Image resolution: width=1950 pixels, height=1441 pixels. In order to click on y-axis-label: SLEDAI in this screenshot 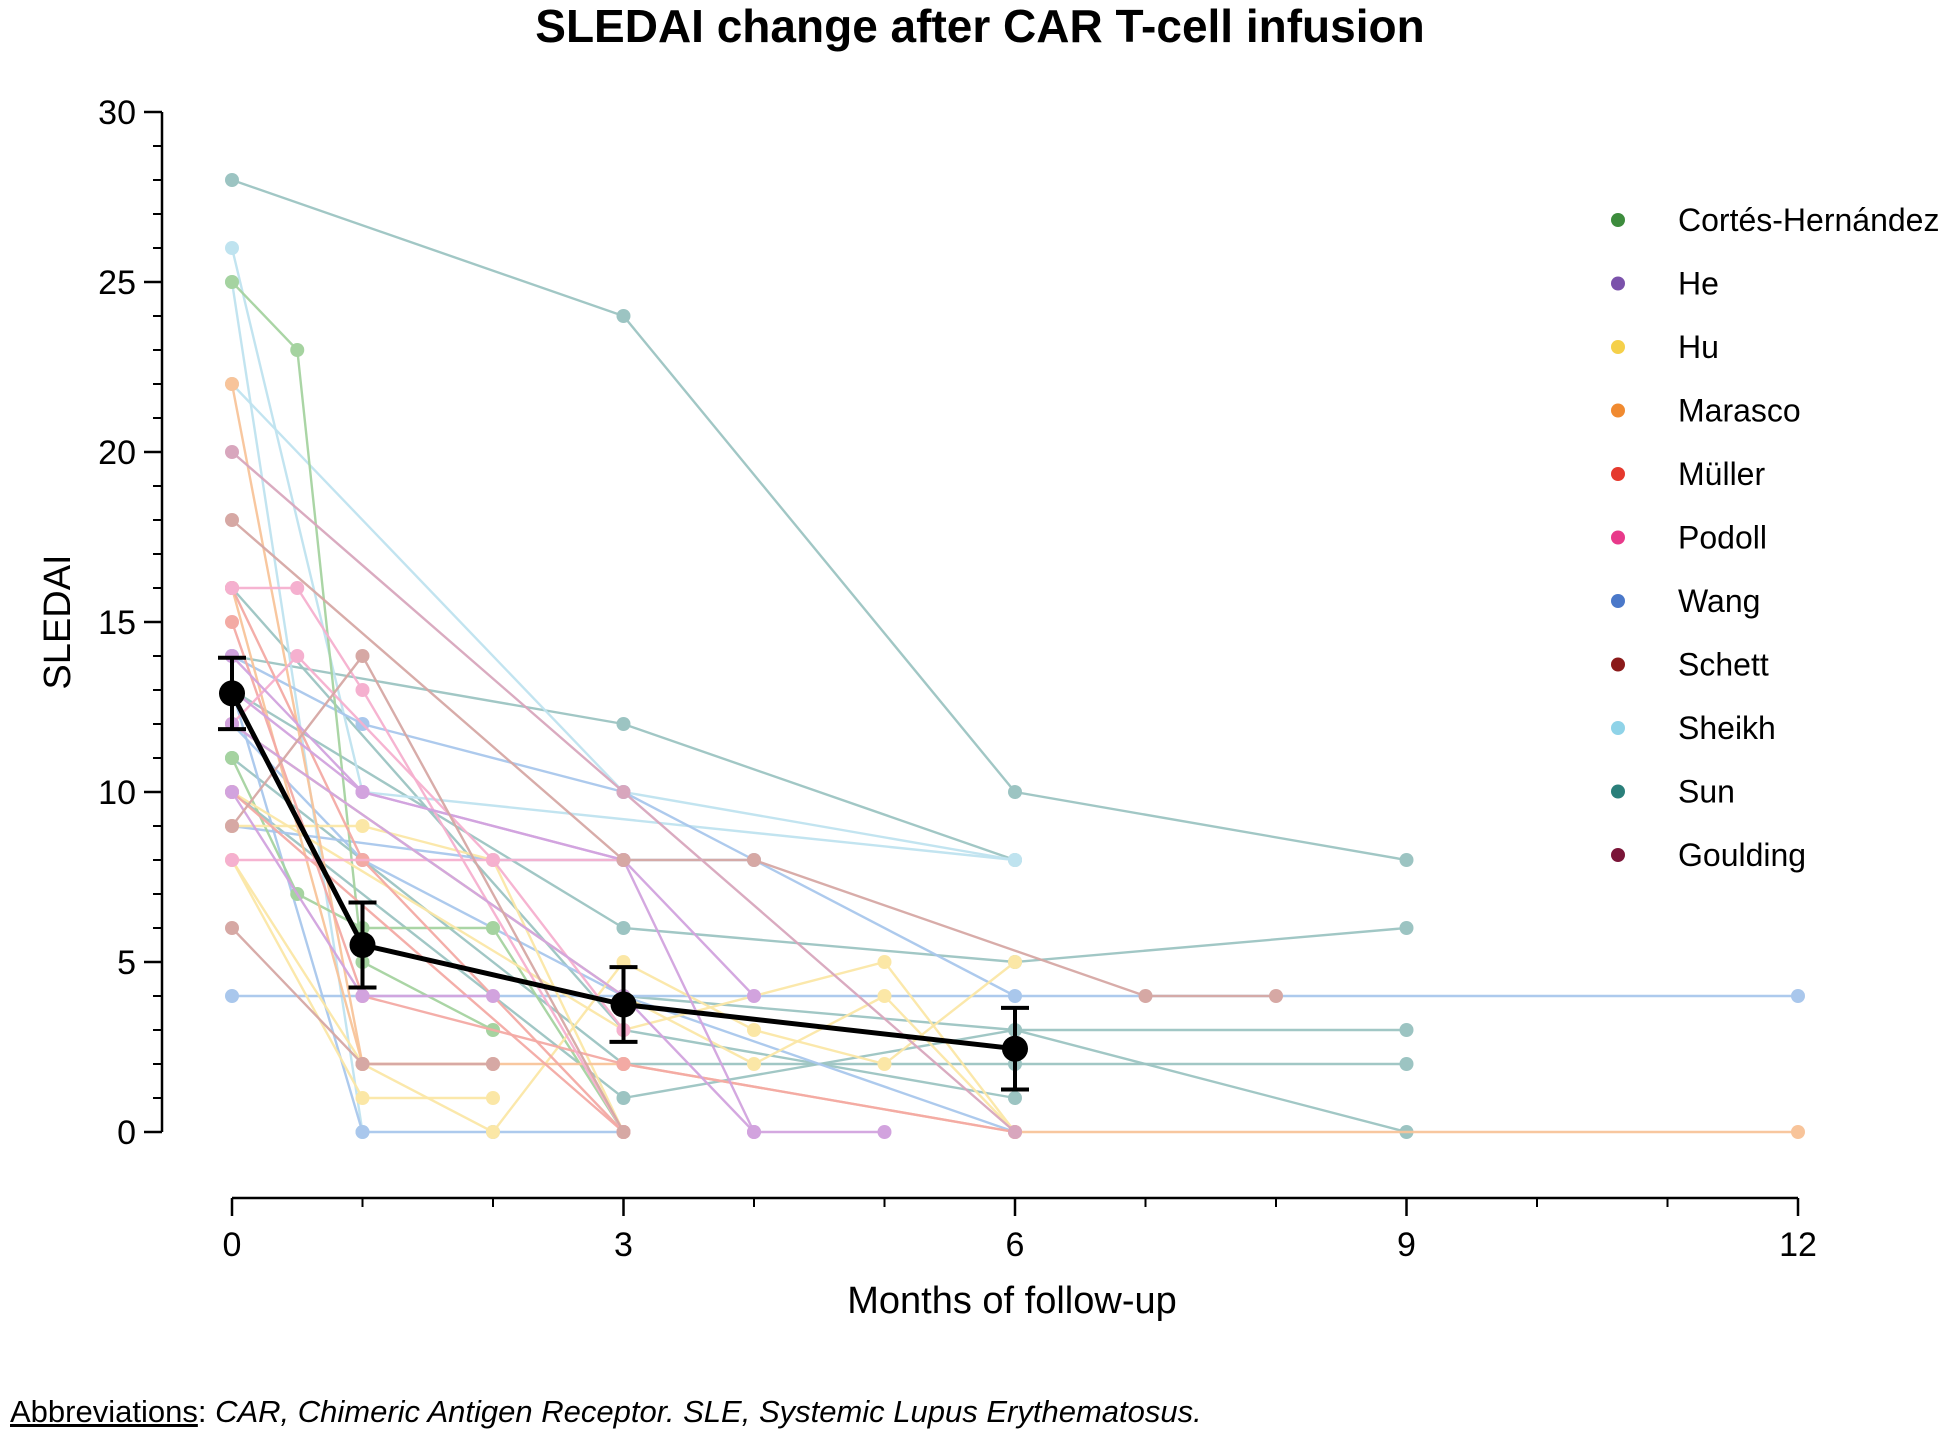, I will do `click(58, 621)`.